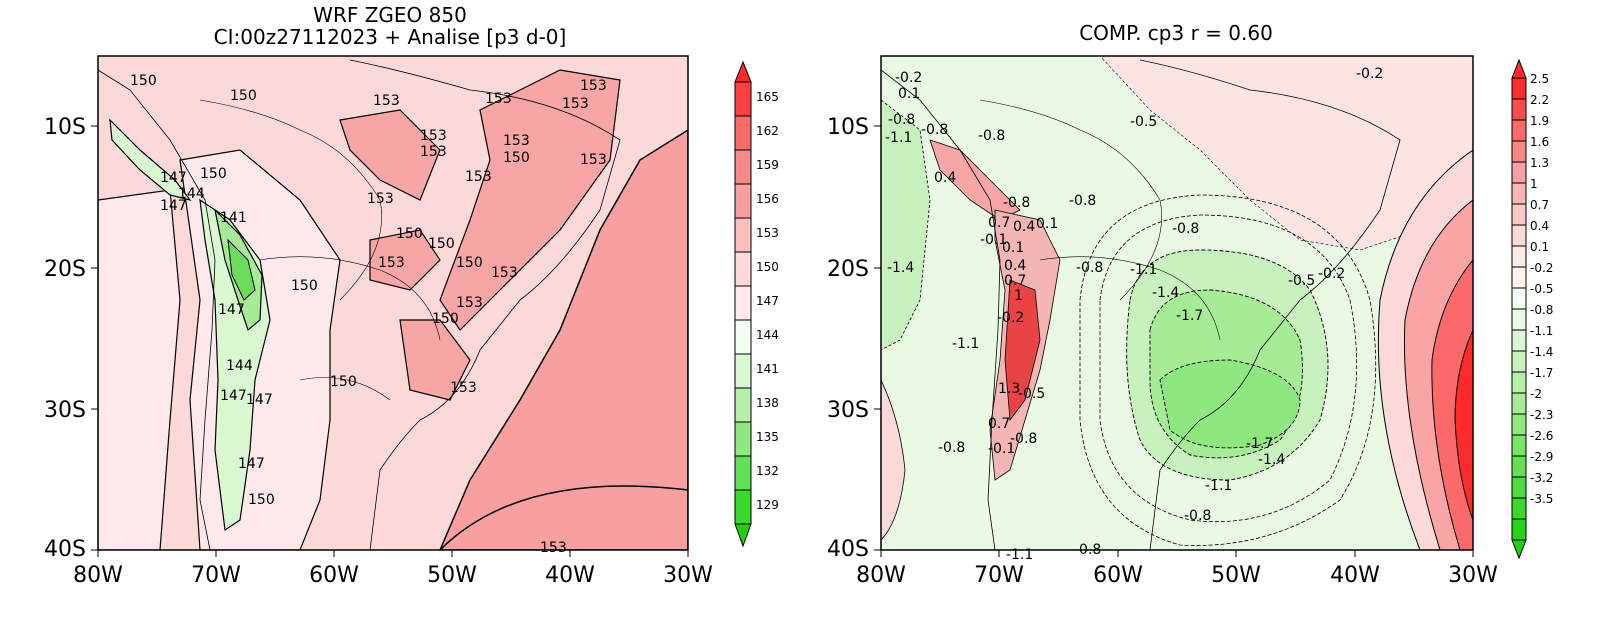 Image resolution: width=1604 pixels, height=624 pixels. What do you see at coordinates (1009, 389) in the screenshot?
I see `contour-label: 1.3` at bounding box center [1009, 389].